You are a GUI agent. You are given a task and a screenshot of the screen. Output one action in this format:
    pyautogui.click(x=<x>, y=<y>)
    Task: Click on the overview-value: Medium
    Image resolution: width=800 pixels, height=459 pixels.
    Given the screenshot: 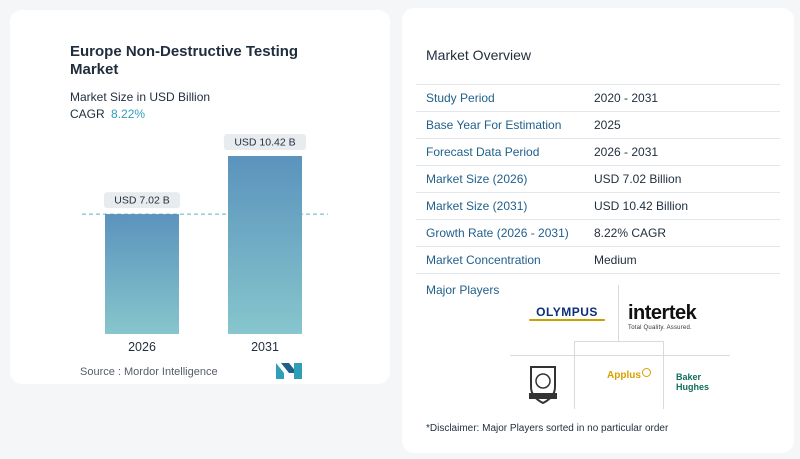 What is the action you would take?
    pyautogui.click(x=615, y=260)
    